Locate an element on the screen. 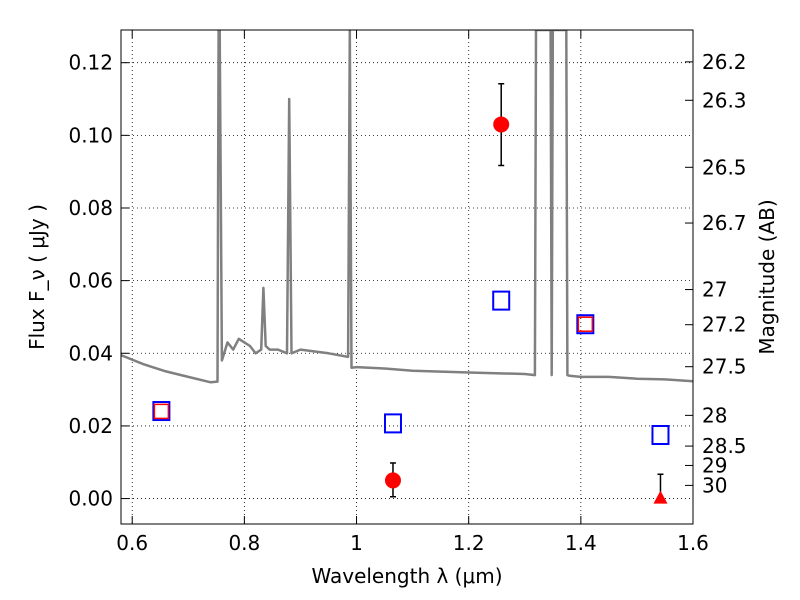 The height and width of the screenshot is (600, 800). mag-tick-label: 30 is located at coordinates (714, 485).